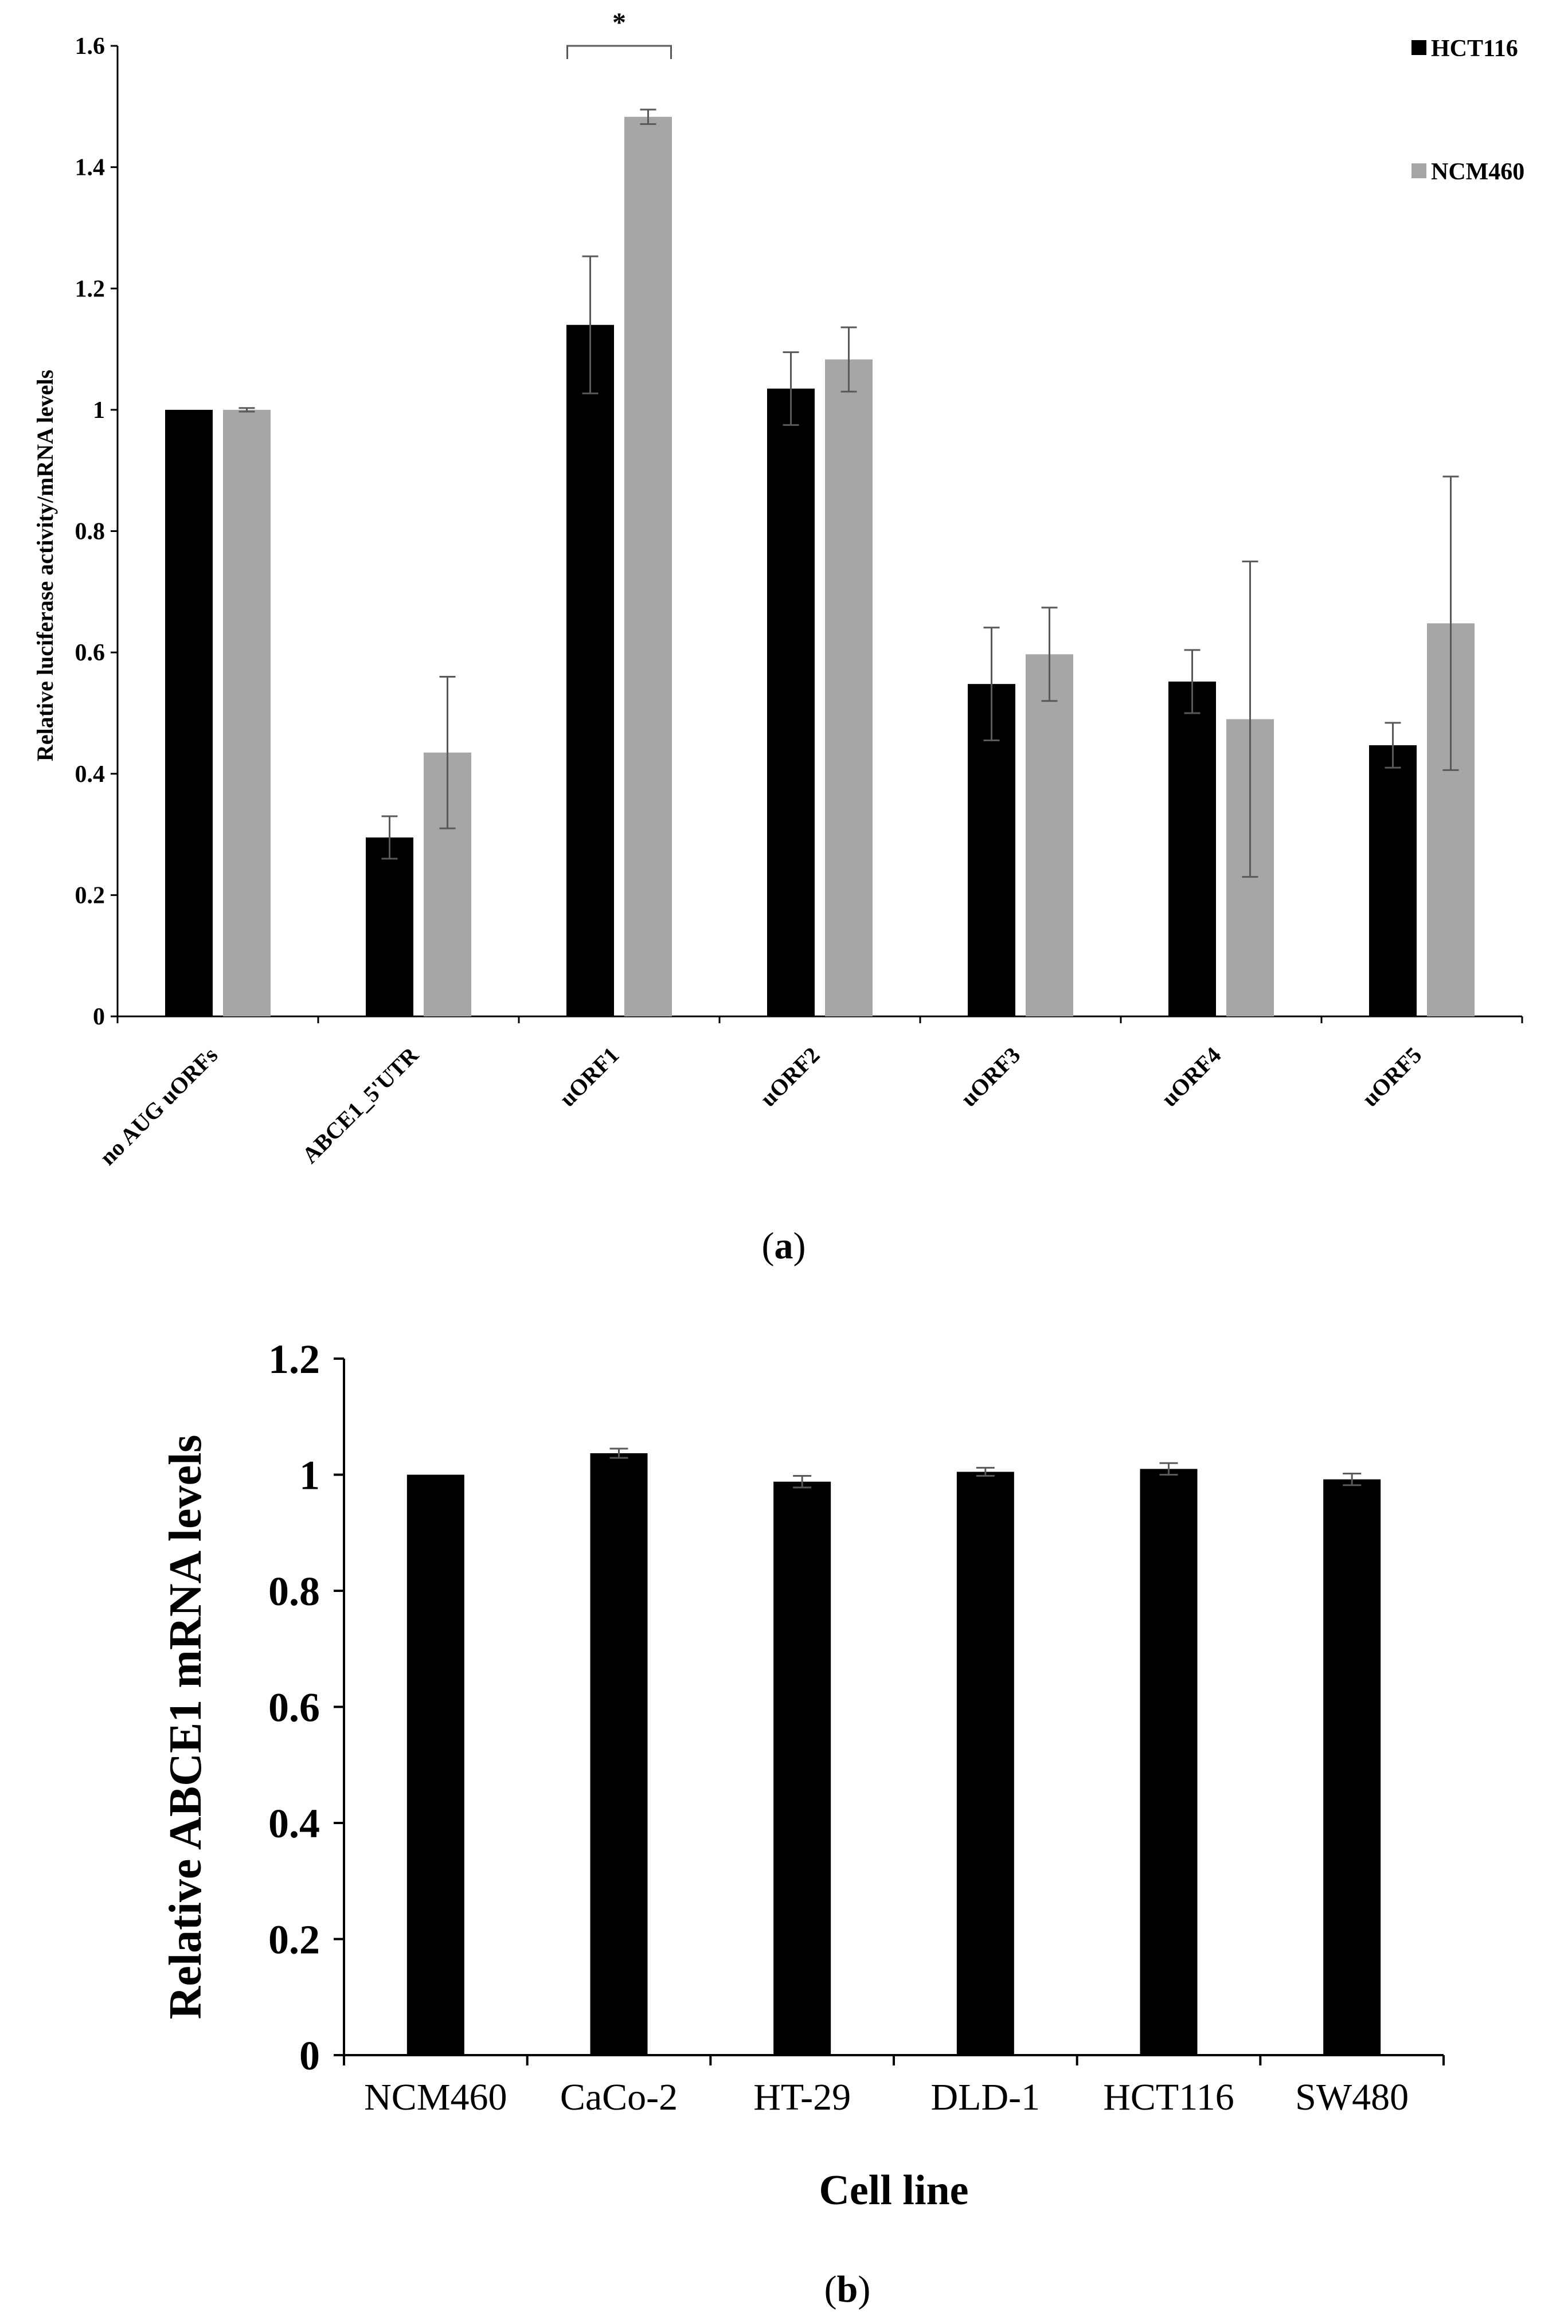 This screenshot has height=2324, width=1568. What do you see at coordinates (1418, 47) in the screenshot?
I see `legend-swatch-hct116` at bounding box center [1418, 47].